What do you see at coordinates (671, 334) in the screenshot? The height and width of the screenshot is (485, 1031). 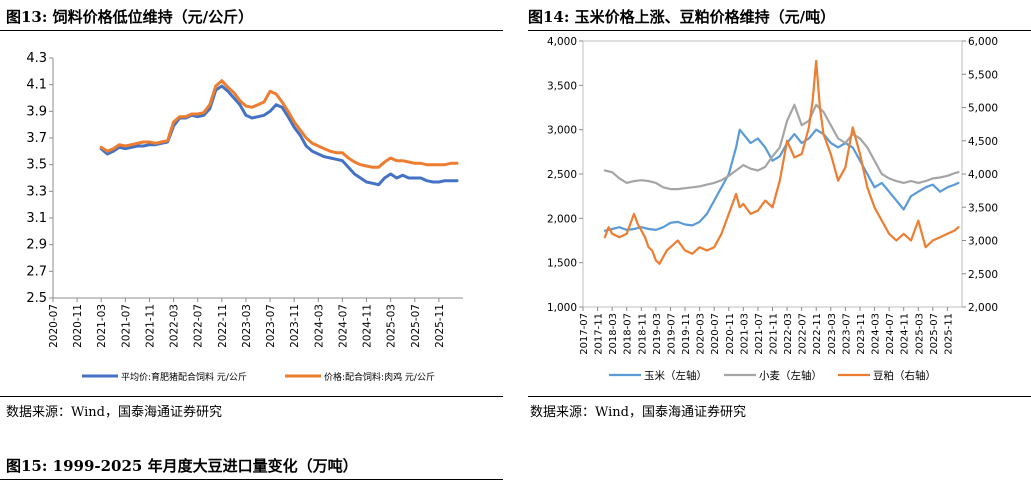 I see `x-tick-label: 2019-07` at bounding box center [671, 334].